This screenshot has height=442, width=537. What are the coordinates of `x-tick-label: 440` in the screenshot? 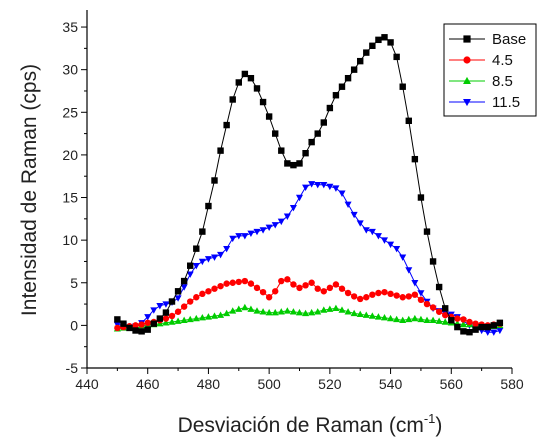 It's located at (87, 384).